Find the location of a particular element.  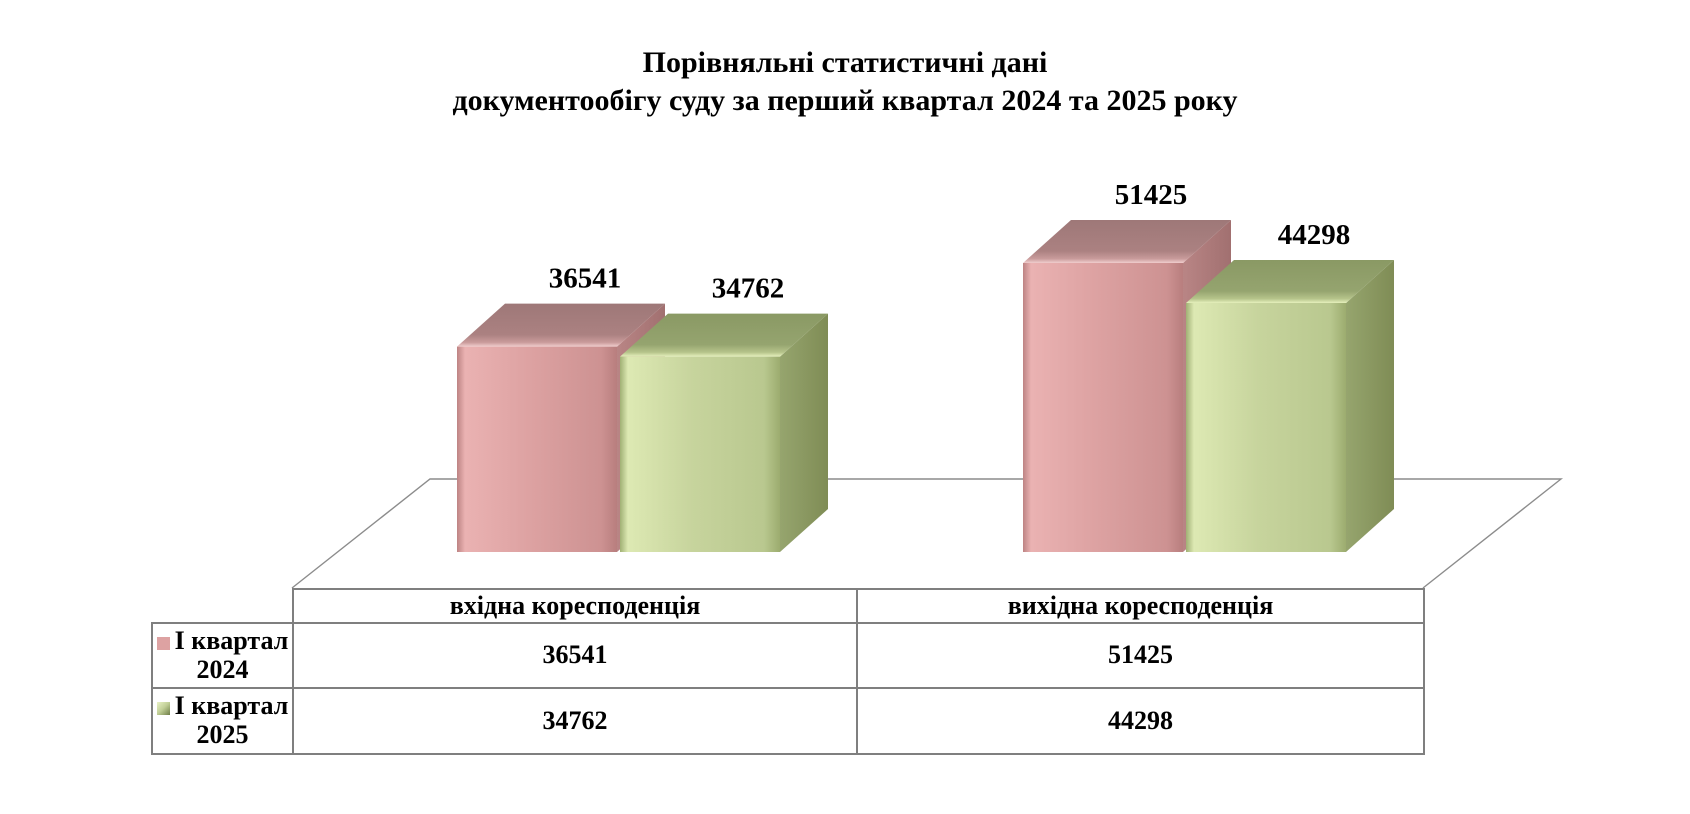

table-row: І квартал 2024 36541 51425 is located at coordinates (788, 655).